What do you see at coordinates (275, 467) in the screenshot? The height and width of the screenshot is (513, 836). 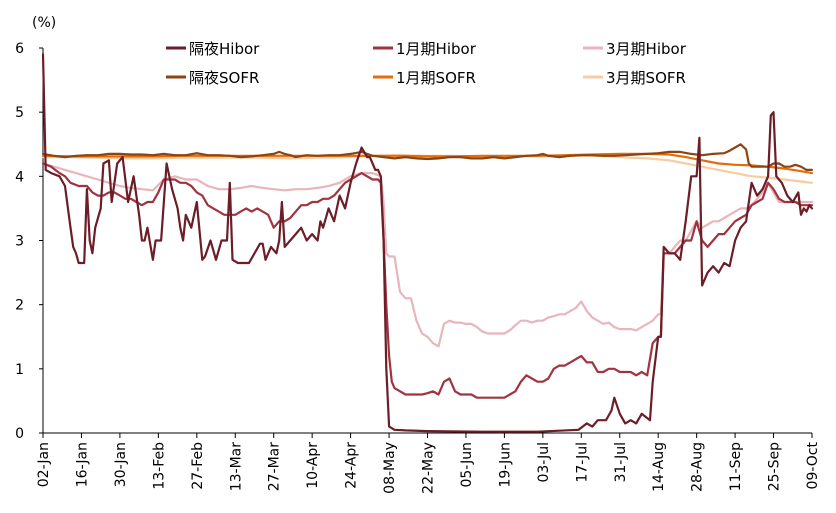 I see `x-tick-label: 27-Mar` at bounding box center [275, 467].